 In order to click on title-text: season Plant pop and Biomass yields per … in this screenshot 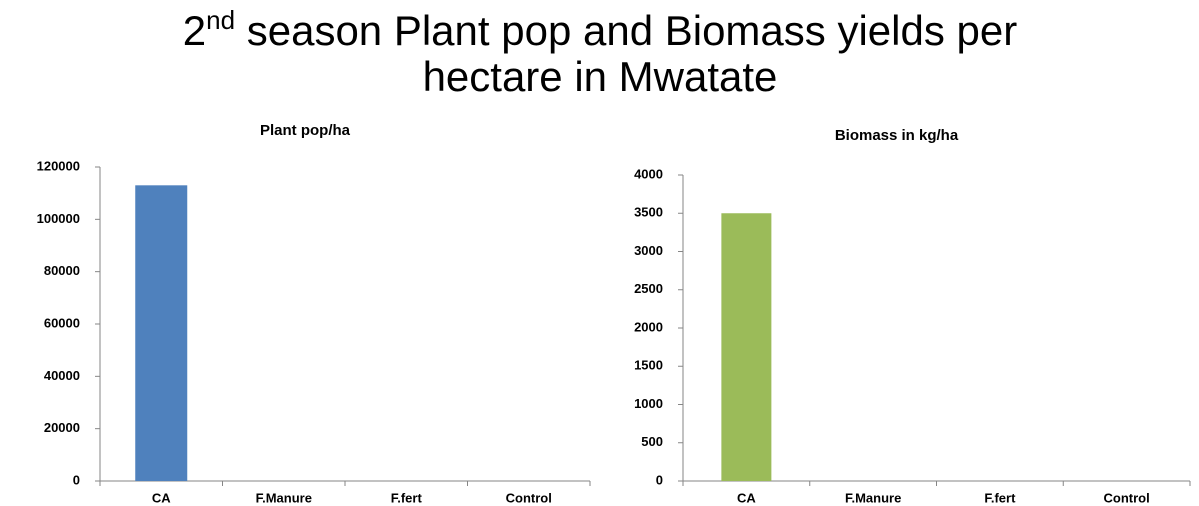, I will do `click(626, 53)`.